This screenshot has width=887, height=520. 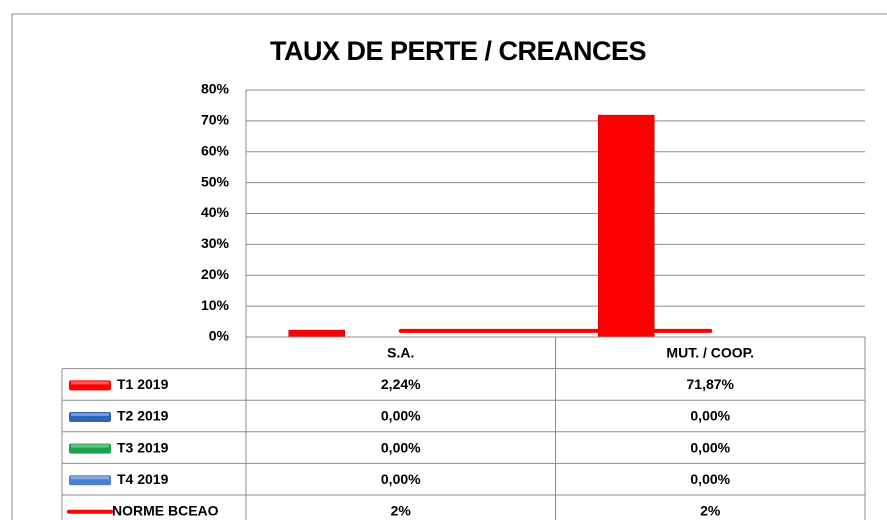 What do you see at coordinates (215, 120) in the screenshot?
I see `y-tick-label: 70%` at bounding box center [215, 120].